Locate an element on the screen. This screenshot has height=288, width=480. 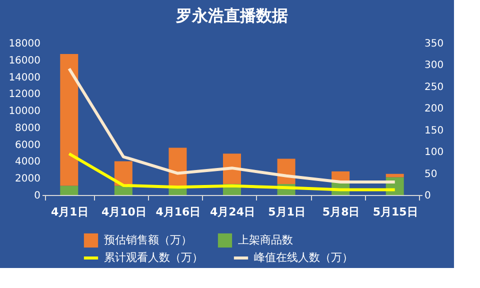
y2-tick-label: 200 is located at coordinates (434, 109).